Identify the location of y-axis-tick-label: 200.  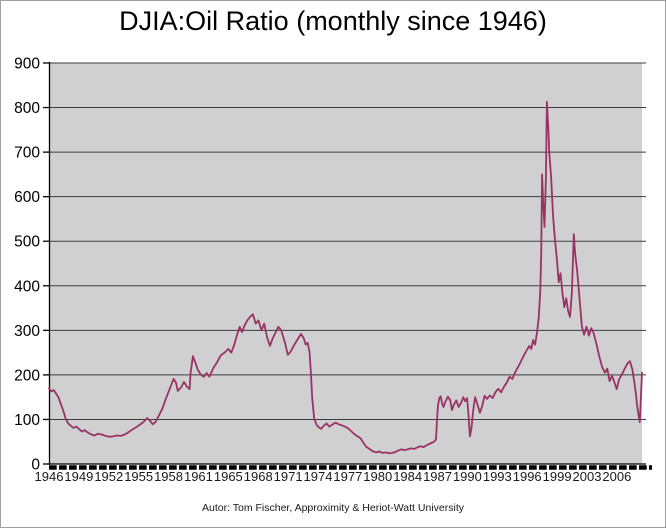
(27, 375).